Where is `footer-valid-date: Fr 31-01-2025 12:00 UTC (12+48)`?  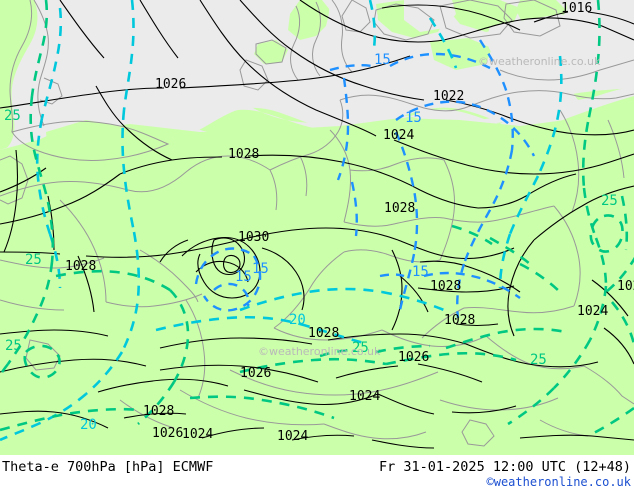 footer-valid-date: Fr 31-01-2025 12:00 UTC (12+48) is located at coordinates (505, 467).